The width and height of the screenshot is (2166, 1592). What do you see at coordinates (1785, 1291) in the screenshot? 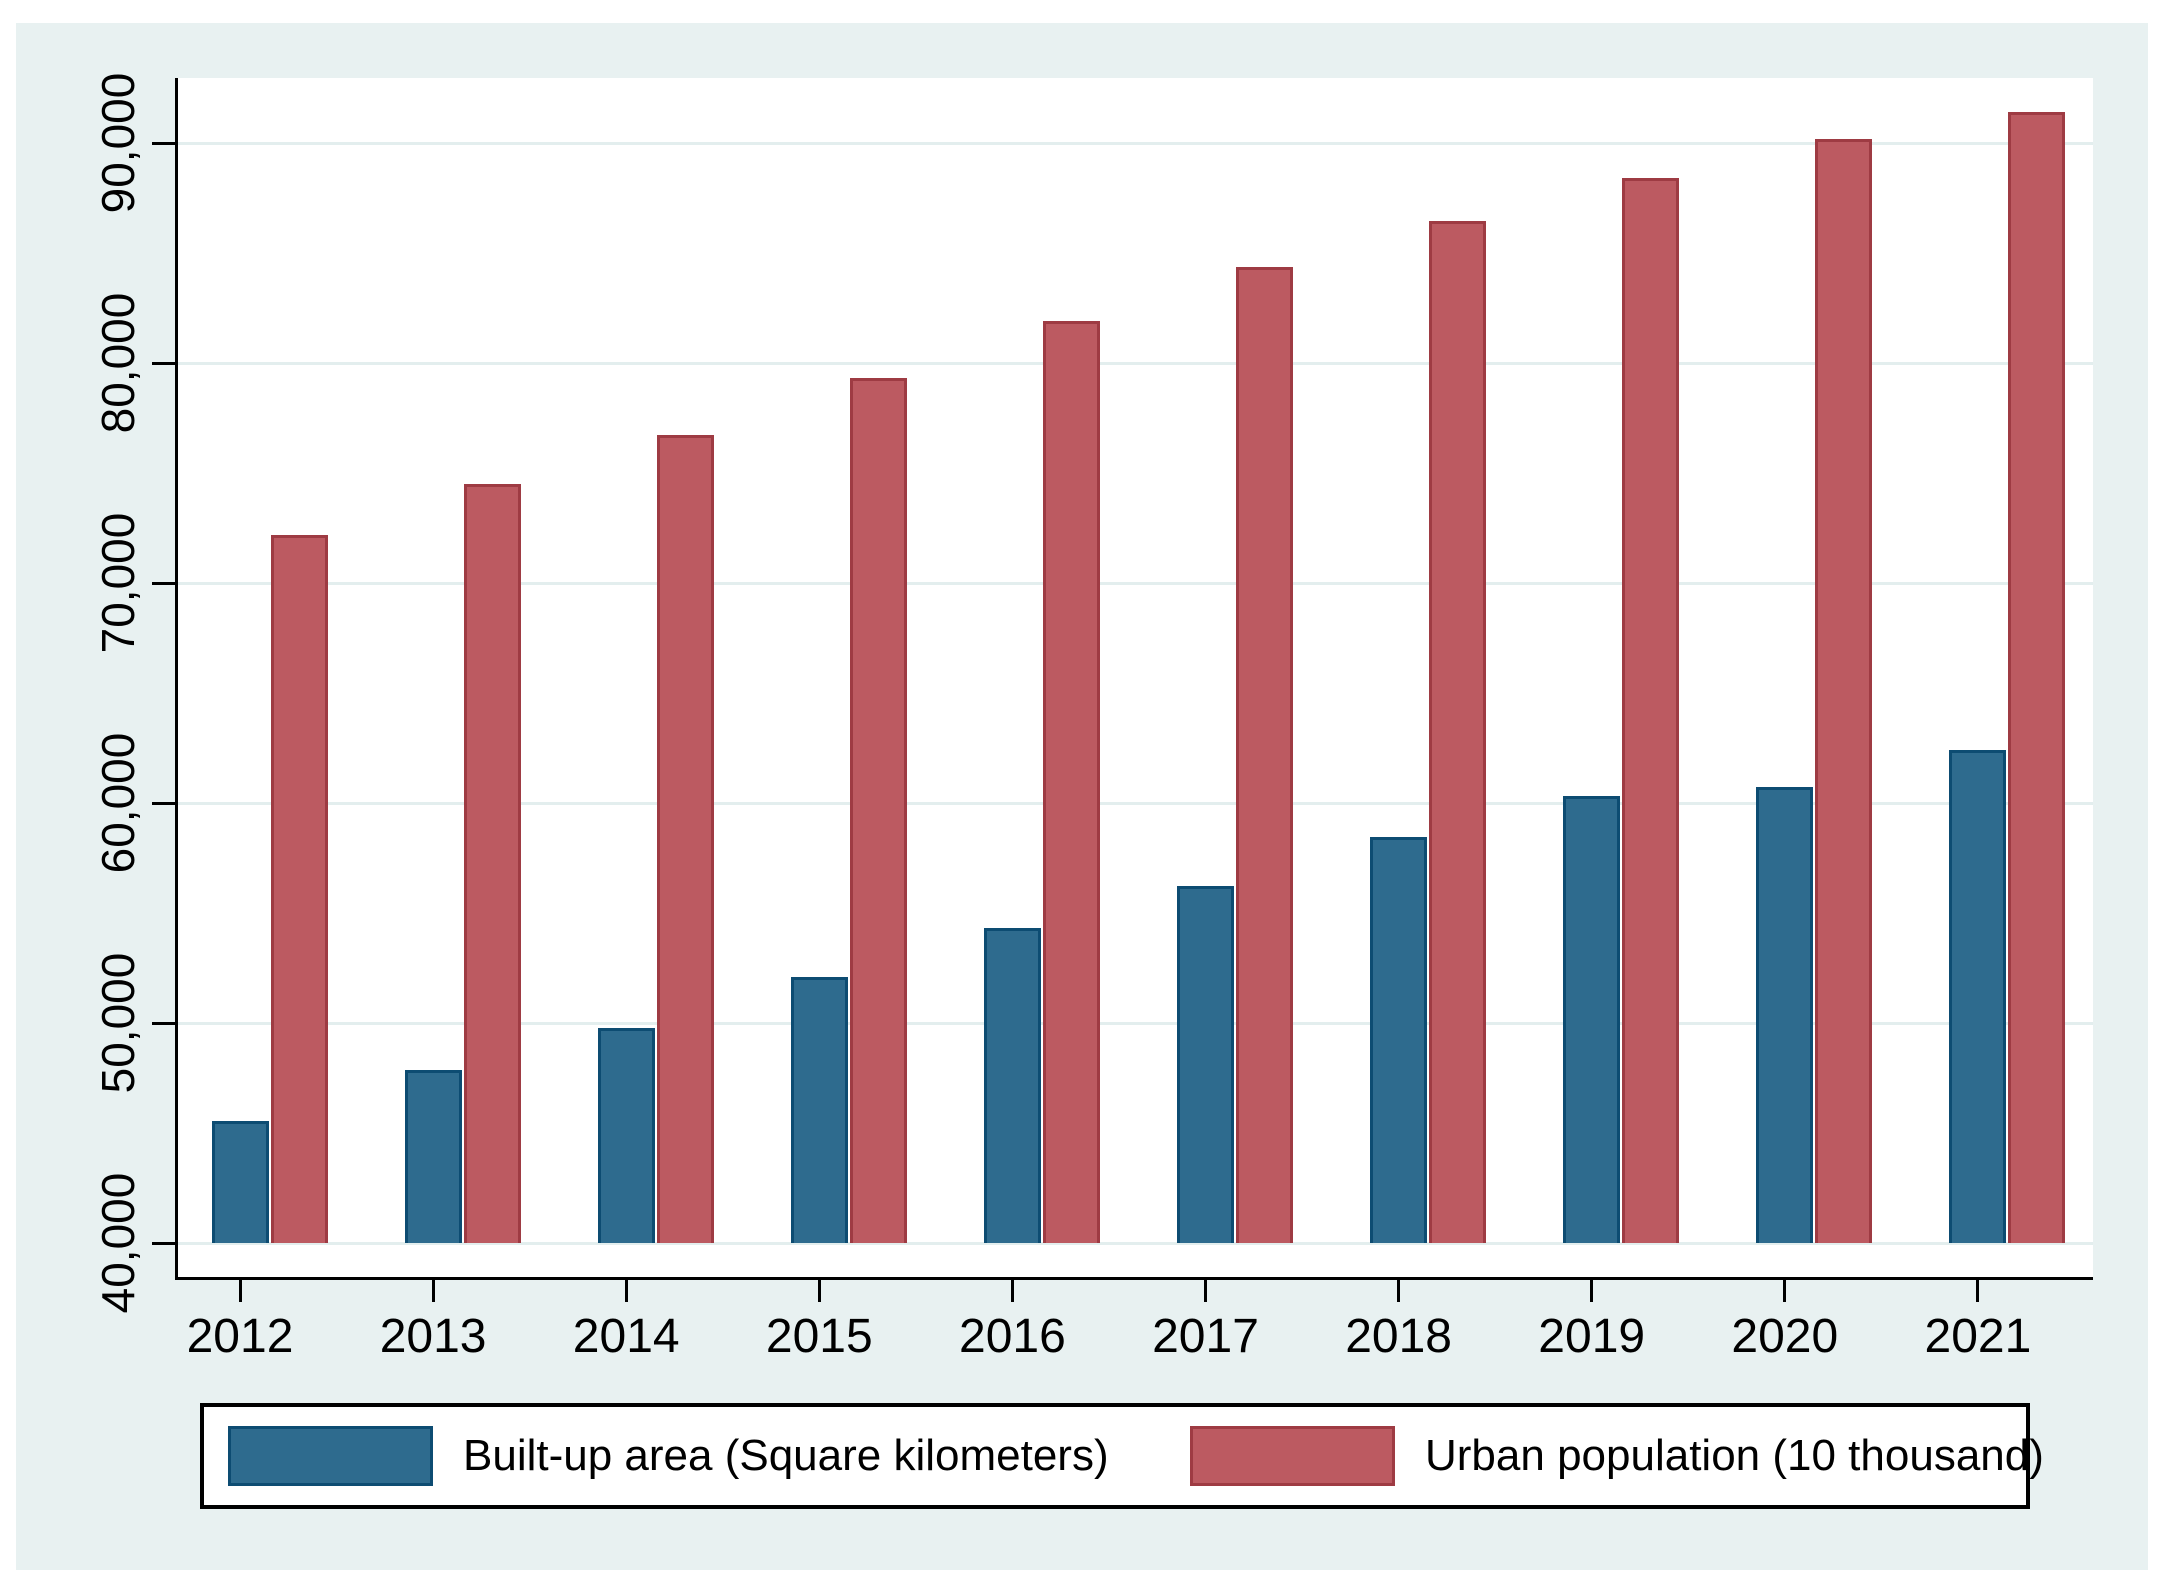
I see `x-tick-2020` at bounding box center [1785, 1291].